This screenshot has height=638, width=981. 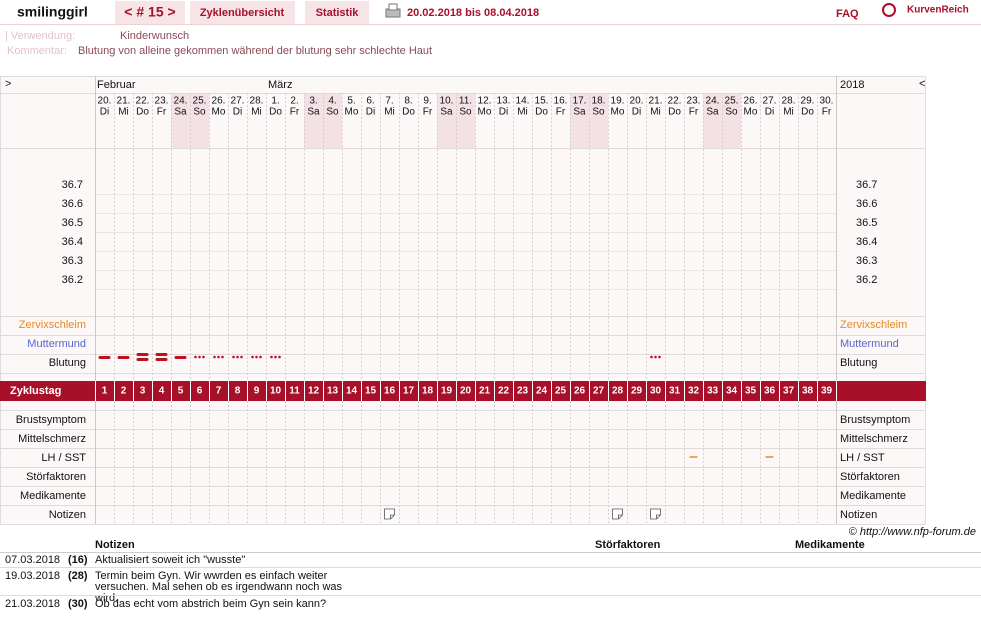 I want to click on y-tick-label: 36.2, so click(x=72, y=280).